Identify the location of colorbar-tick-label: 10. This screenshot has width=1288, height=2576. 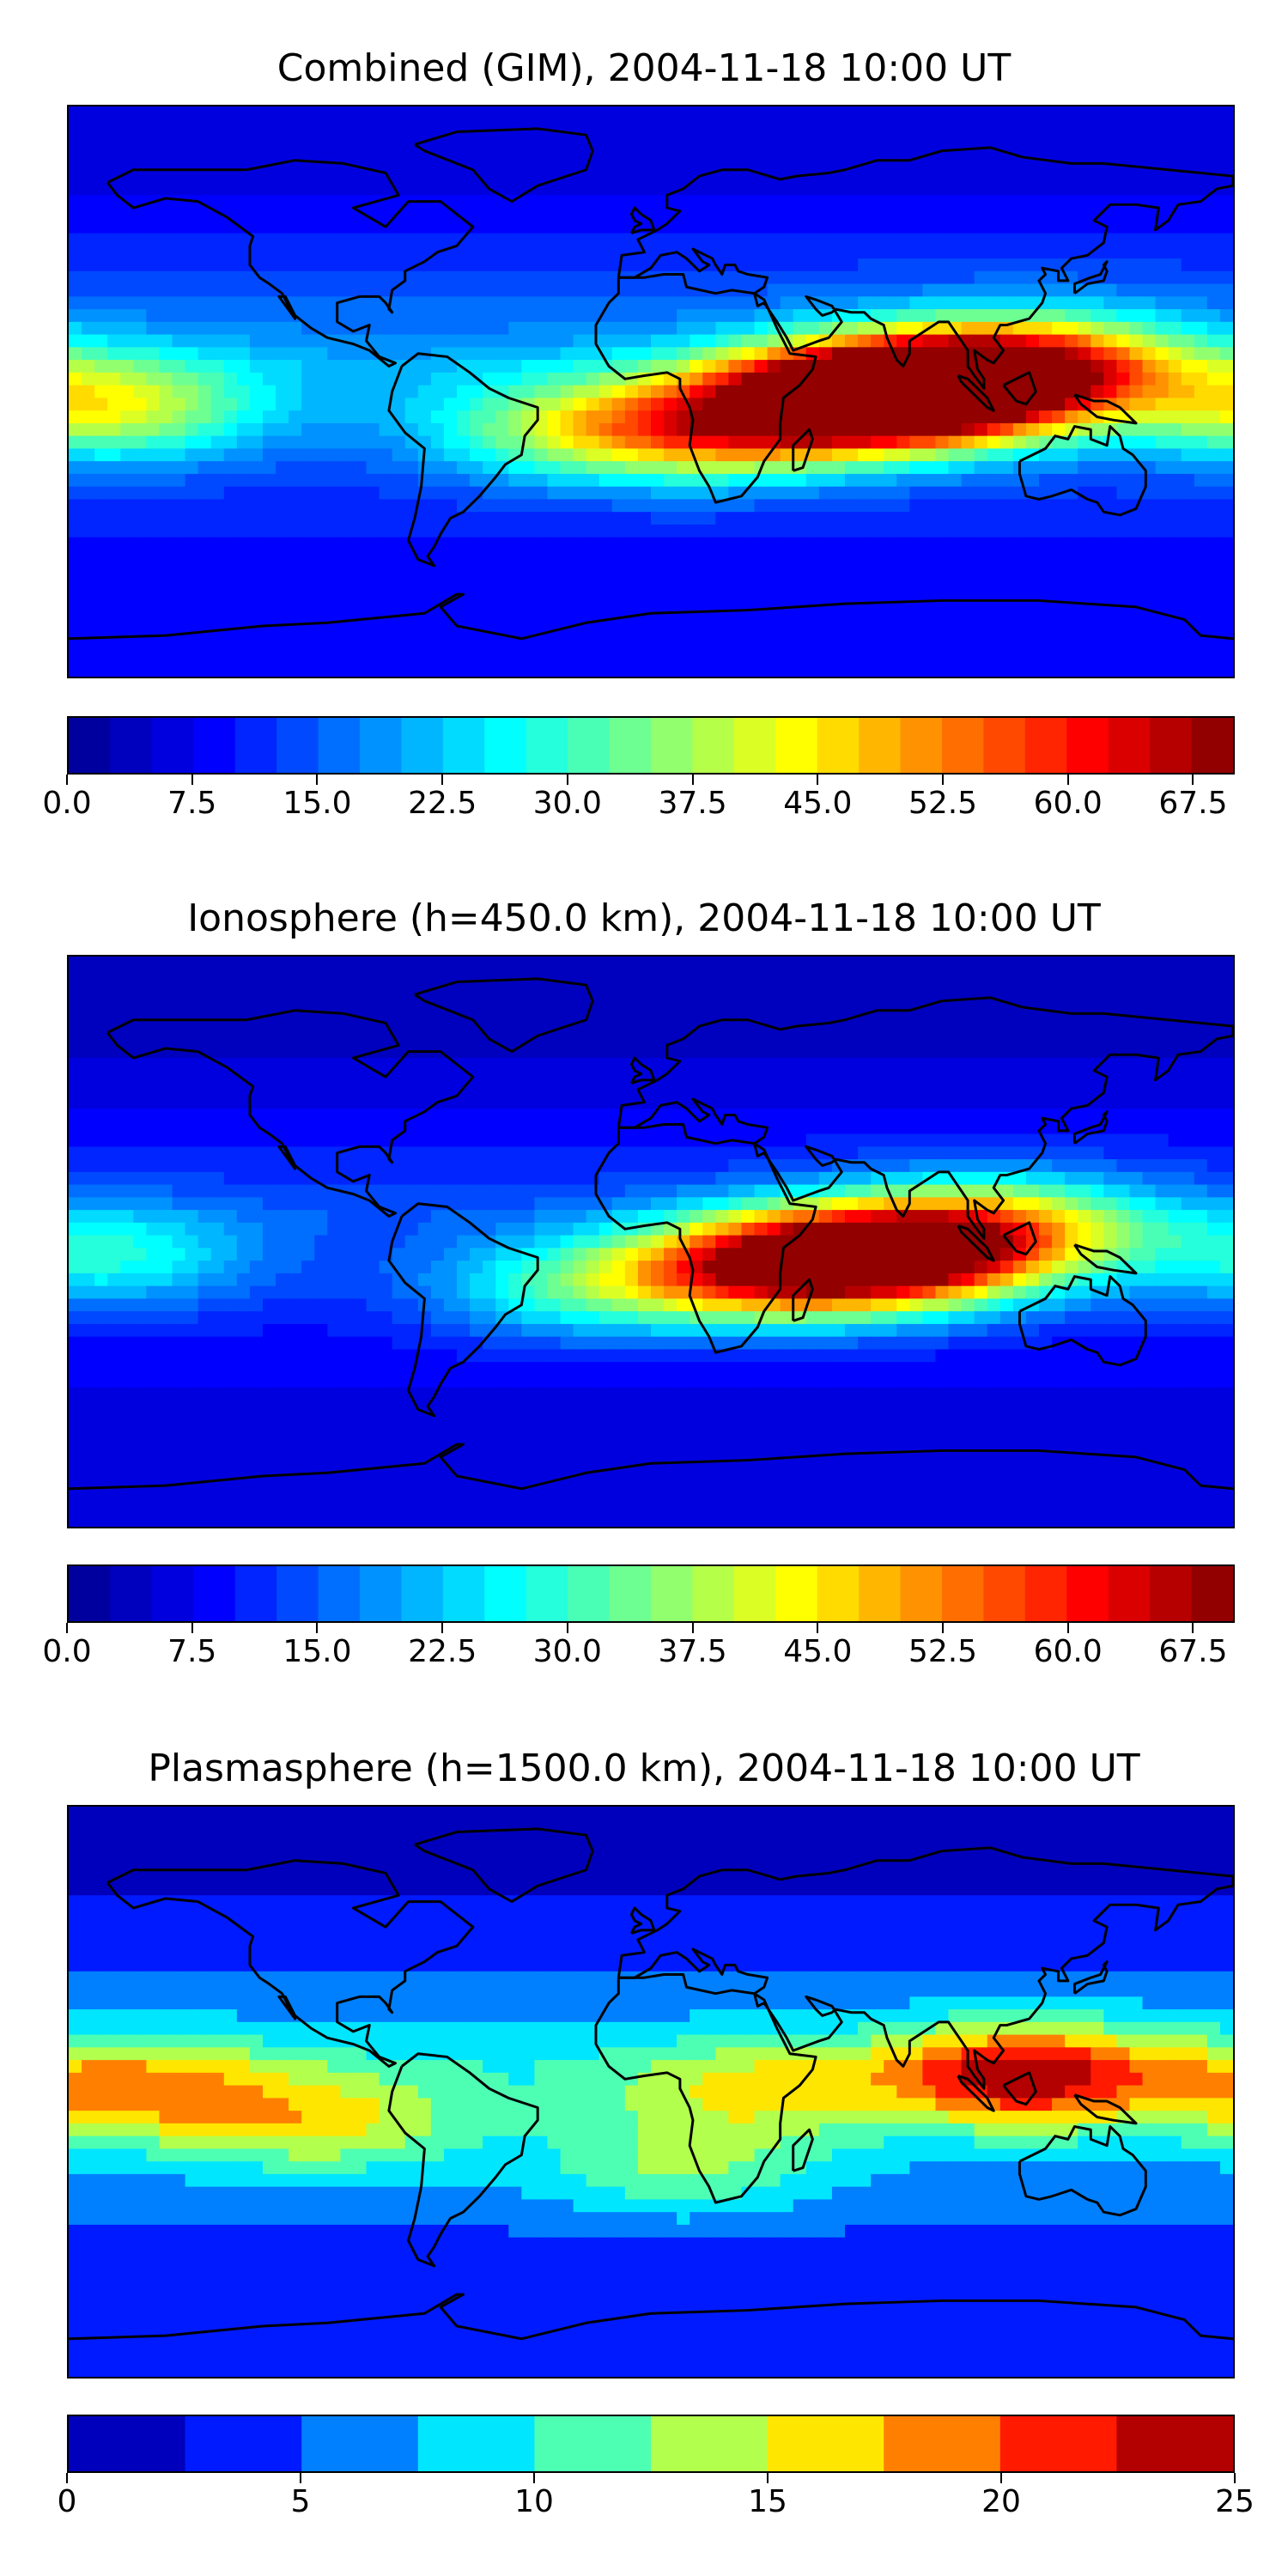
(534, 2501).